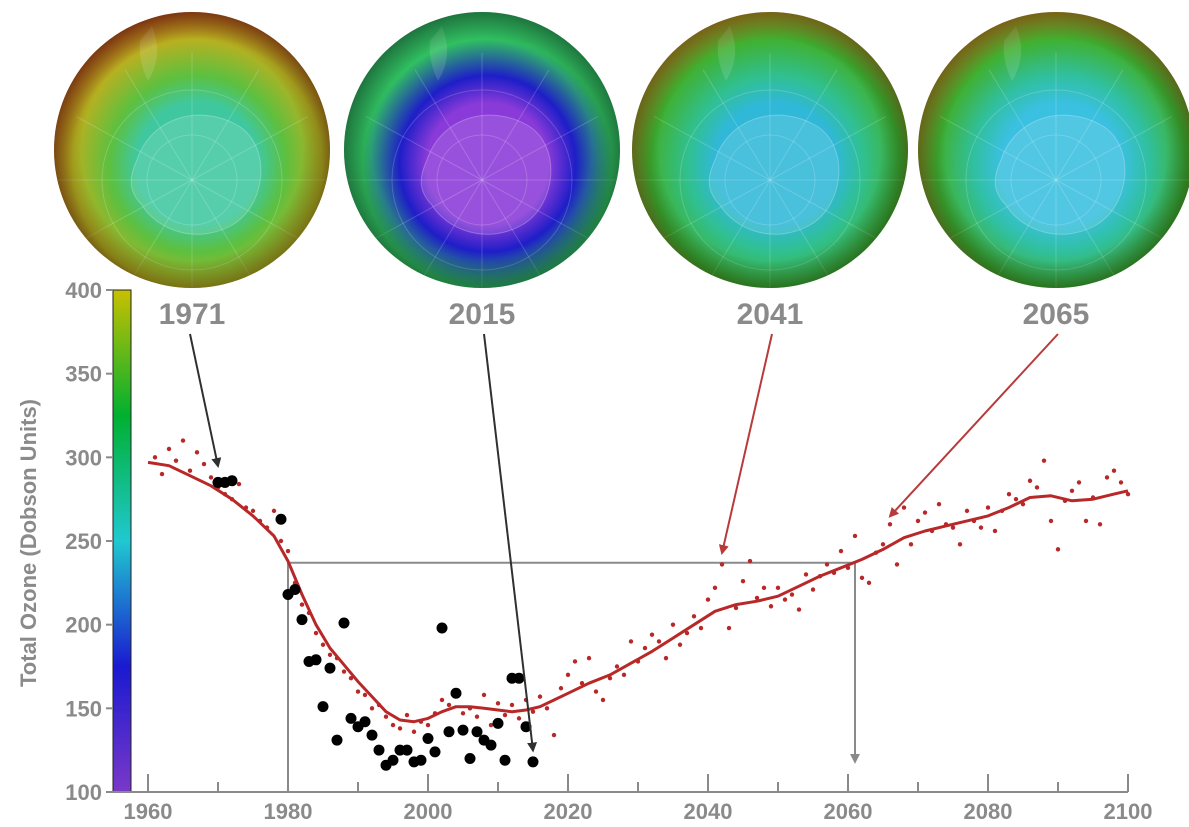 Image resolution: width=1189 pixels, height=827 pixels. I want to click on ozone-map-2041, so click(770, 160).